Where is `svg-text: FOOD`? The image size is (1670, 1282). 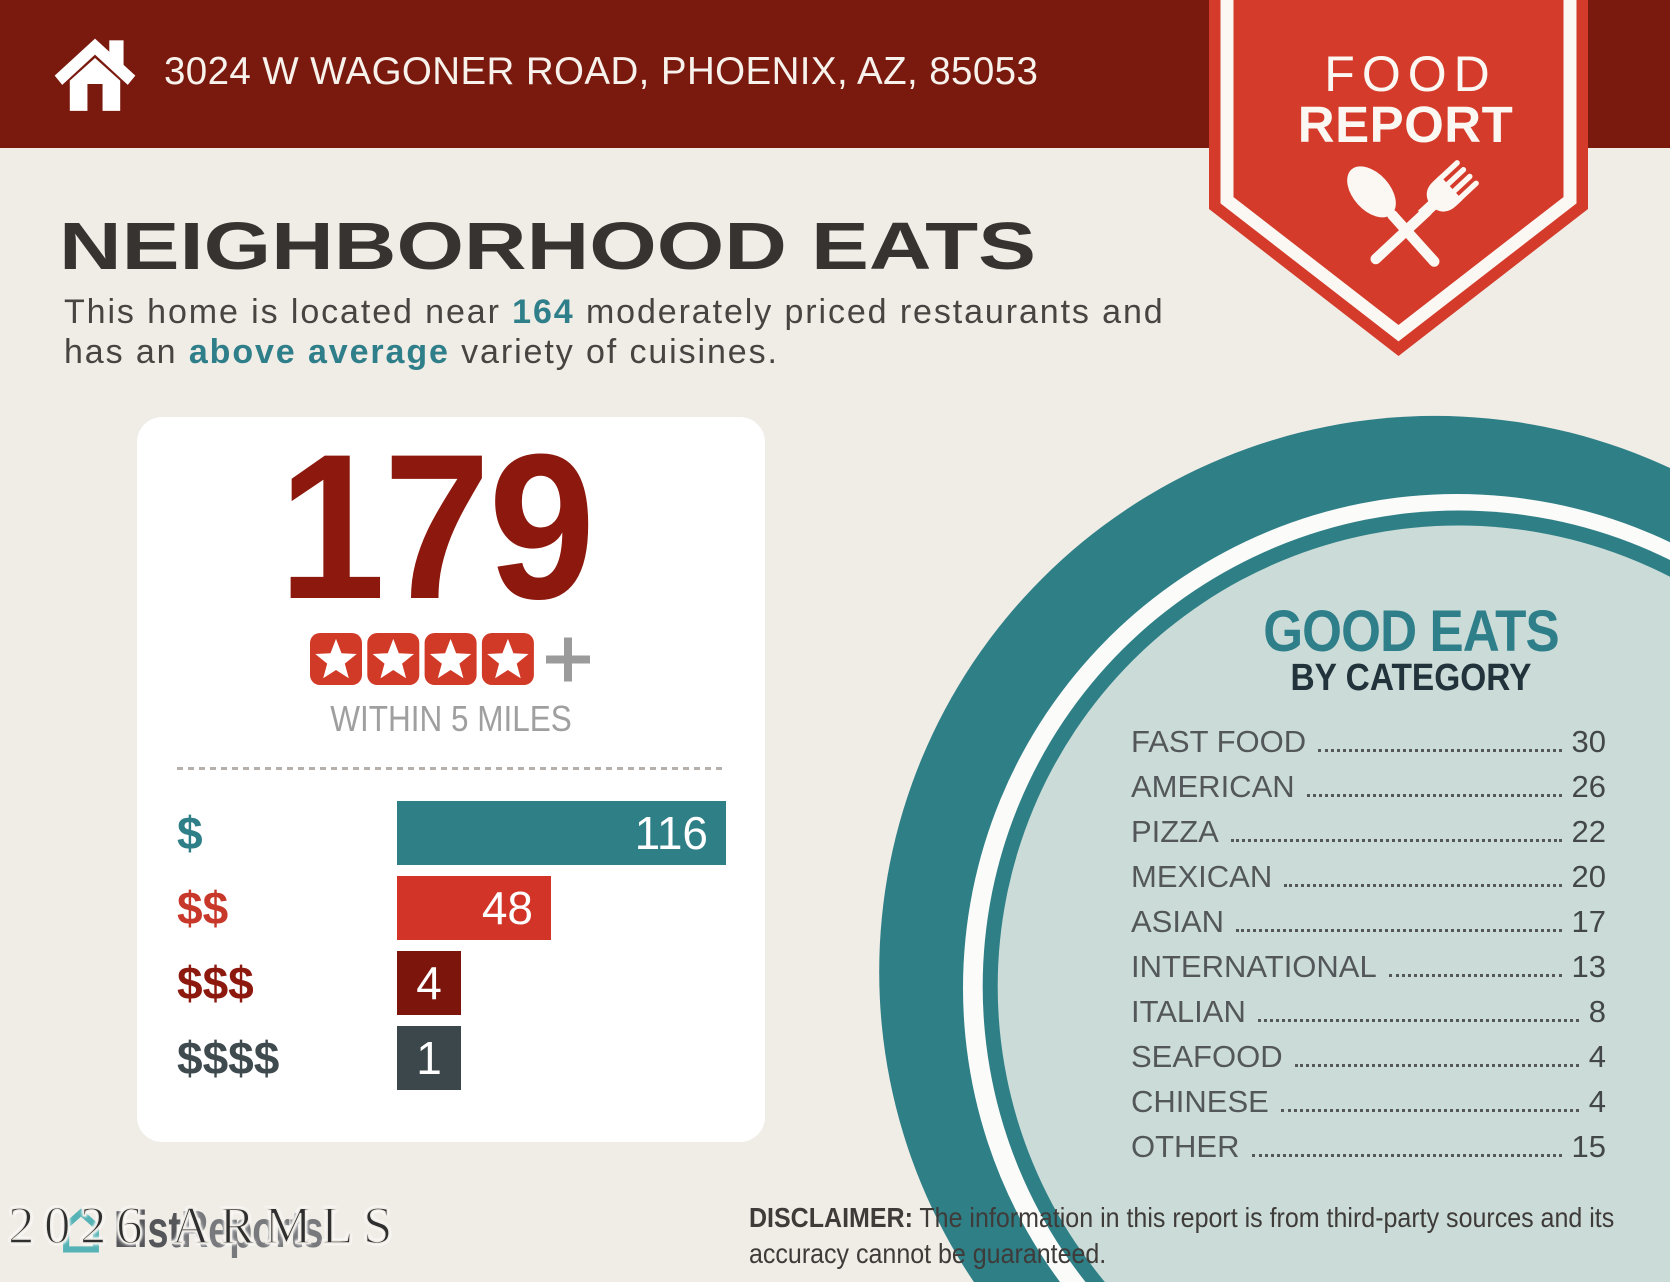
svg-text: FOOD is located at coordinates (1410, 74).